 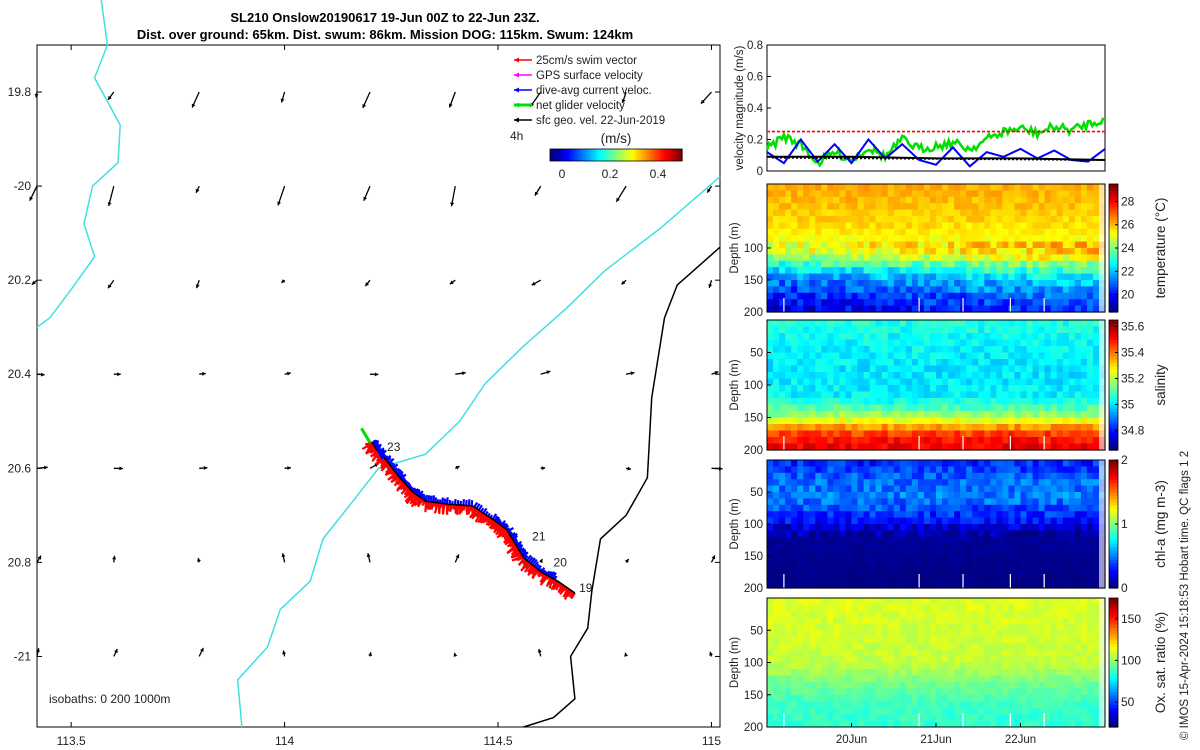 What do you see at coordinates (420, 503) in the screenshot?
I see `swim-vector` at bounding box center [420, 503].